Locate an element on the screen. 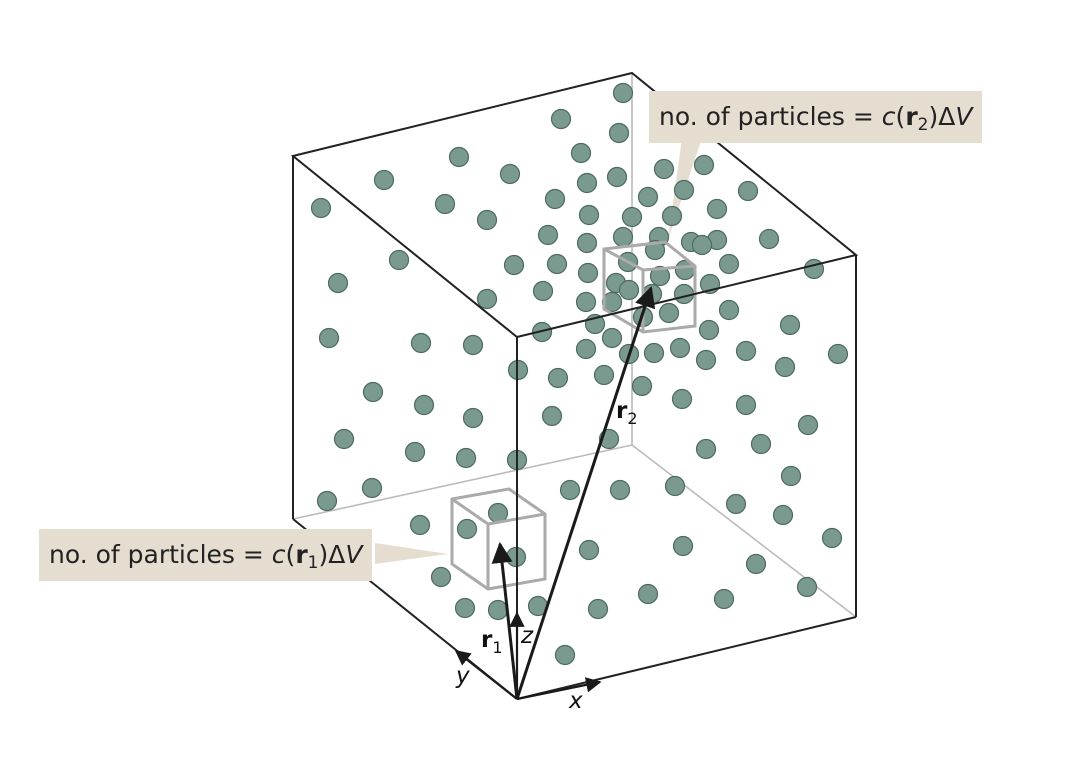 This screenshot has height=779, width=1066. callout-r2-r: r is located at coordinates (911, 116).